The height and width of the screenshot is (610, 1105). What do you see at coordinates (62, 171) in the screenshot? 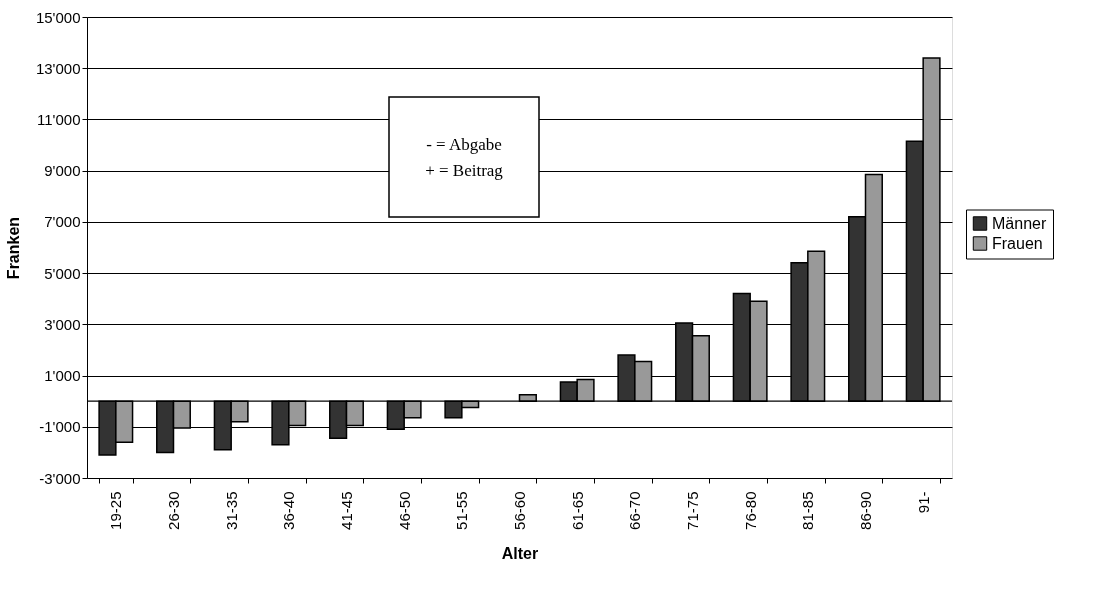
I see `y-tick-label: 9'000` at bounding box center [62, 171].